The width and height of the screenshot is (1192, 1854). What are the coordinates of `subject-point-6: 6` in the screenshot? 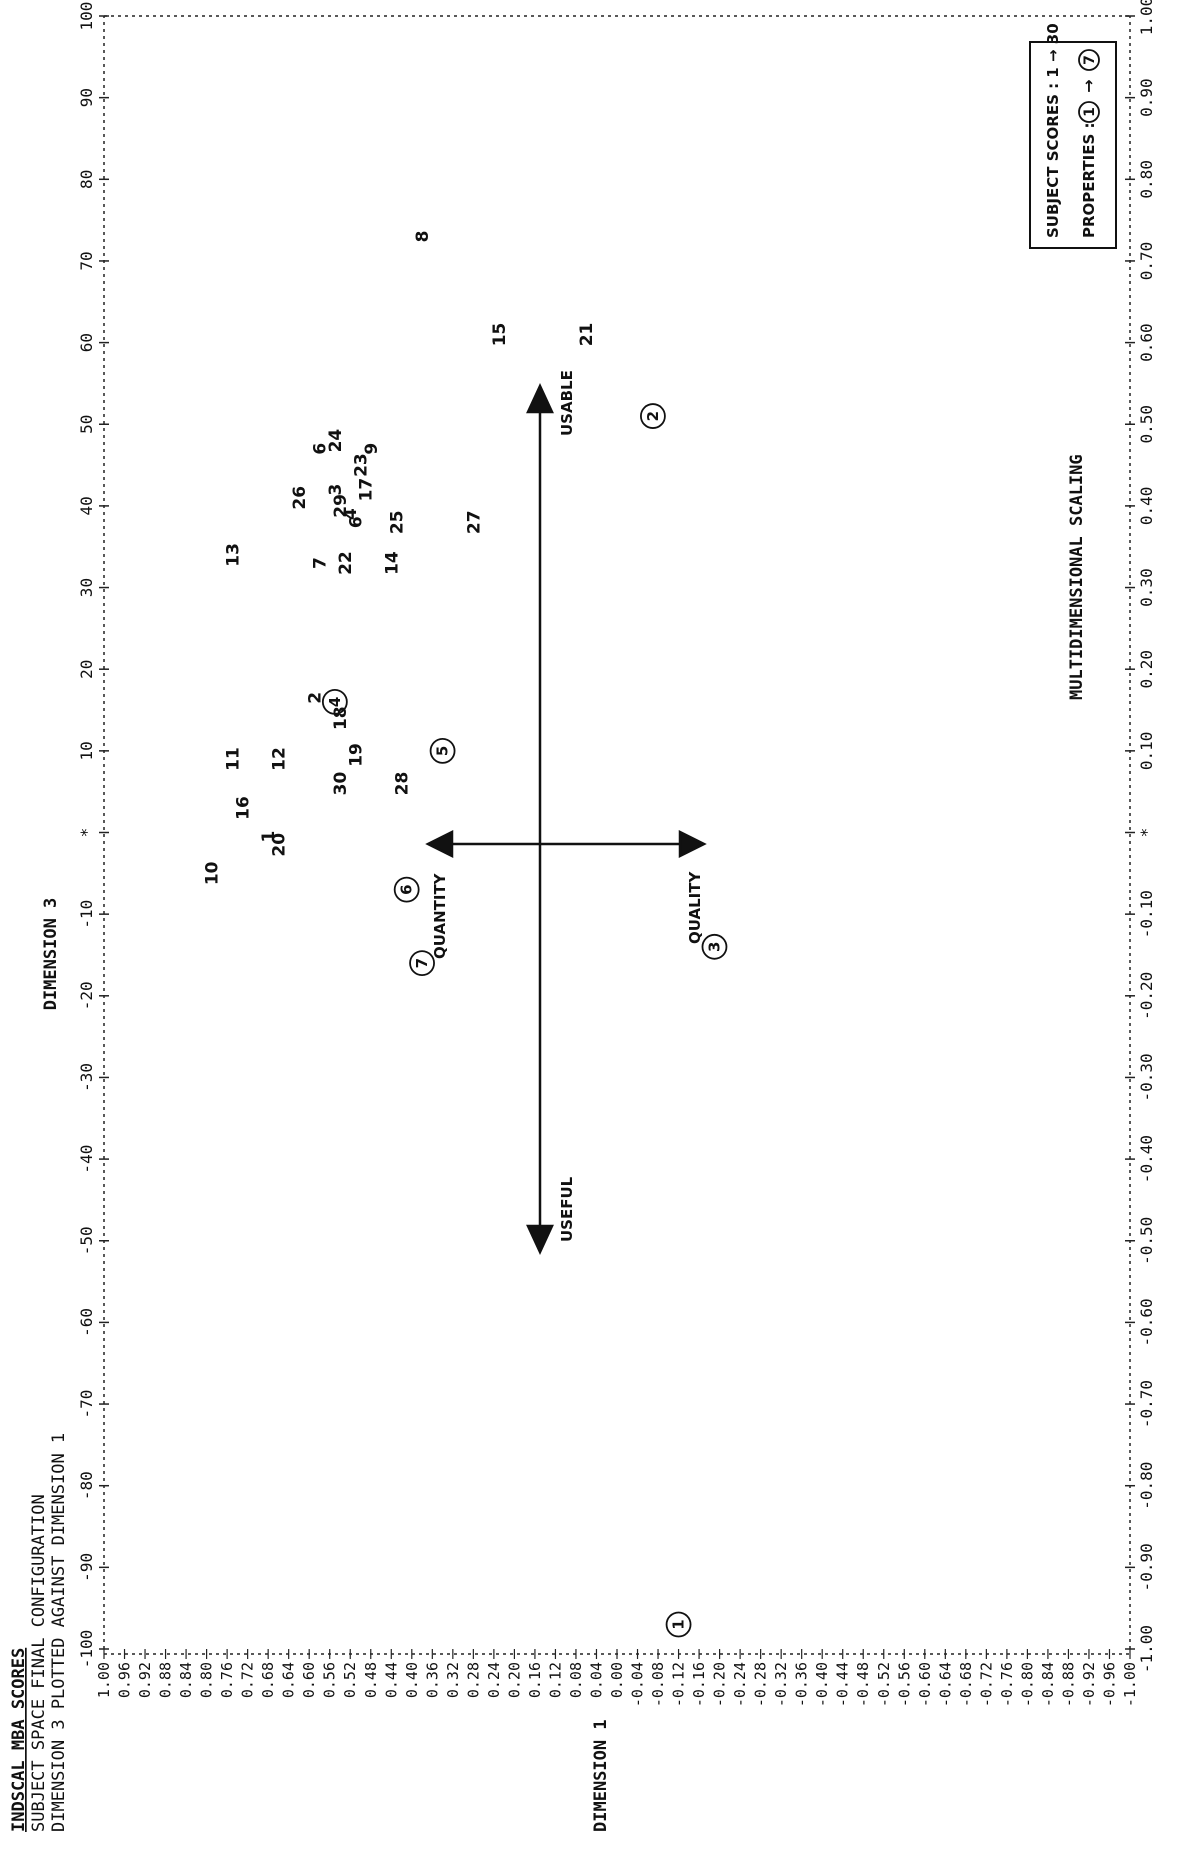 It's located at (320, 449).